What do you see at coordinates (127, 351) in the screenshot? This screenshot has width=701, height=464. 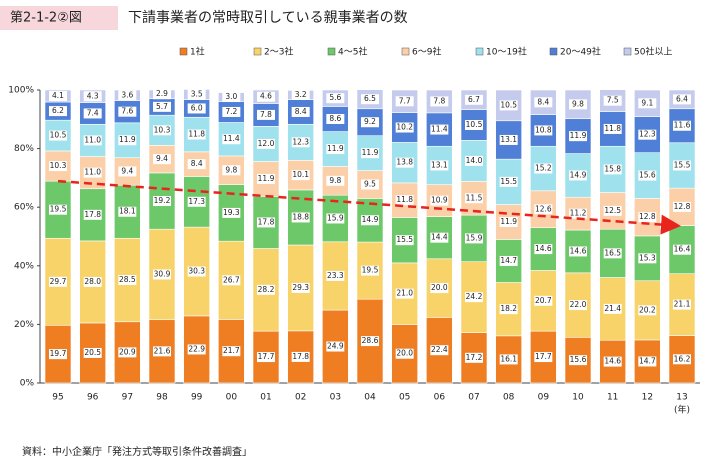 I see `data-label: 20.9` at bounding box center [127, 351].